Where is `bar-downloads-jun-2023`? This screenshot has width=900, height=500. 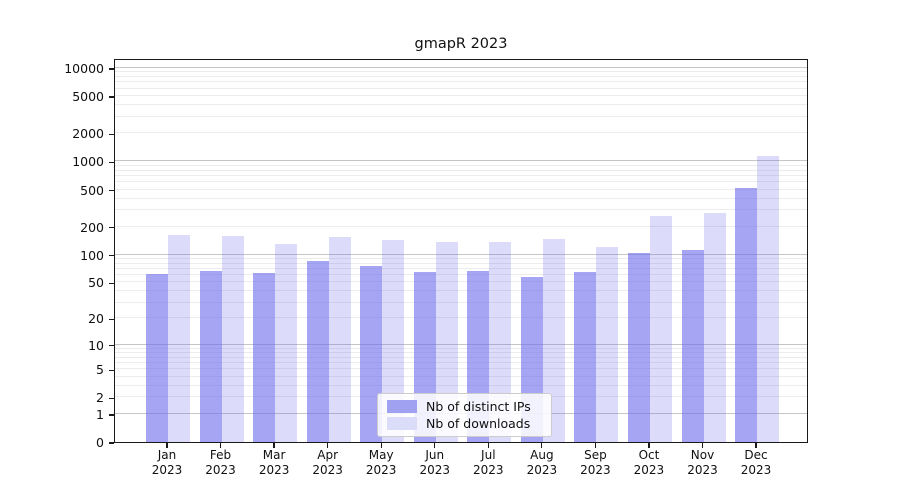 bar-downloads-jun-2023 is located at coordinates (446, 341).